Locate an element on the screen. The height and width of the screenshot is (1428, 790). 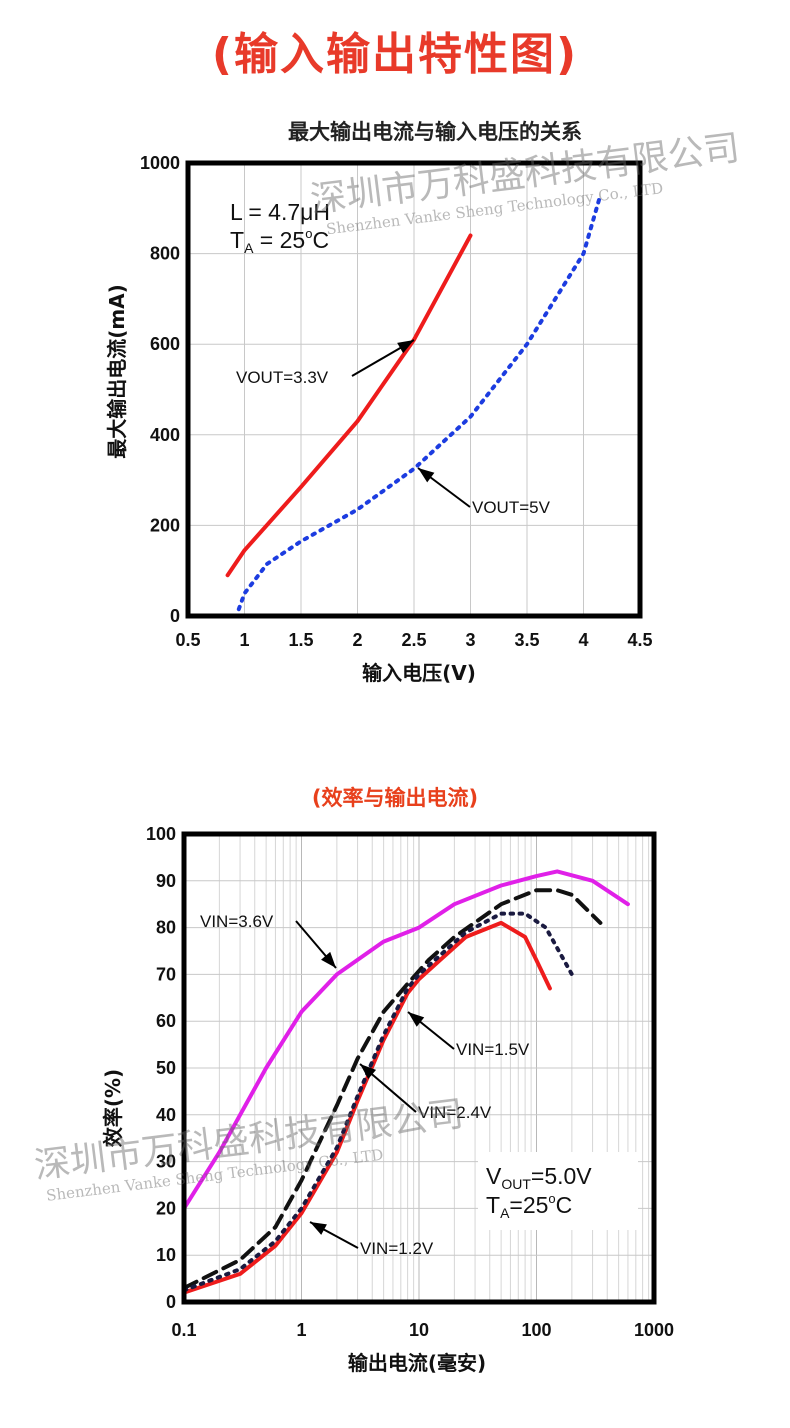
chart1-x-tick-label: 2 is located at coordinates (357, 640).